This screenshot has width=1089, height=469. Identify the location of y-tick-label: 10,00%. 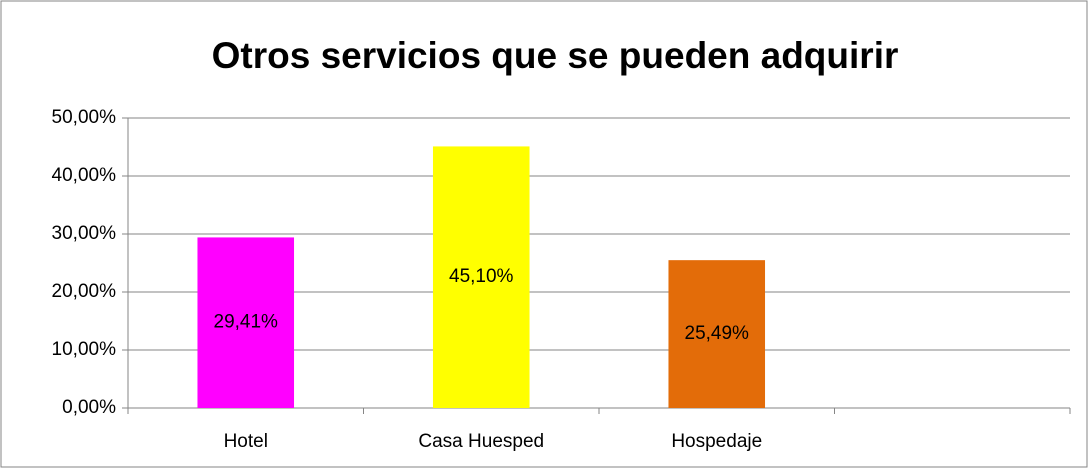
(84, 349).